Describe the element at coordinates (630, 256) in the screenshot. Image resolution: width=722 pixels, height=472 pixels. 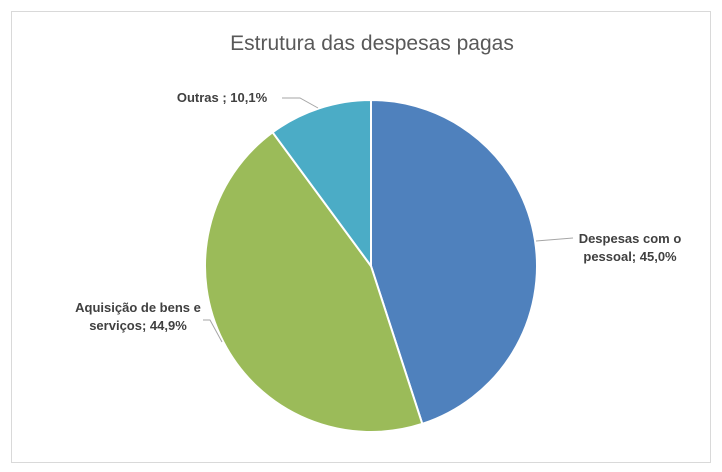
I see `data-label-1-line-2: pessoal; 45,0%` at that location.